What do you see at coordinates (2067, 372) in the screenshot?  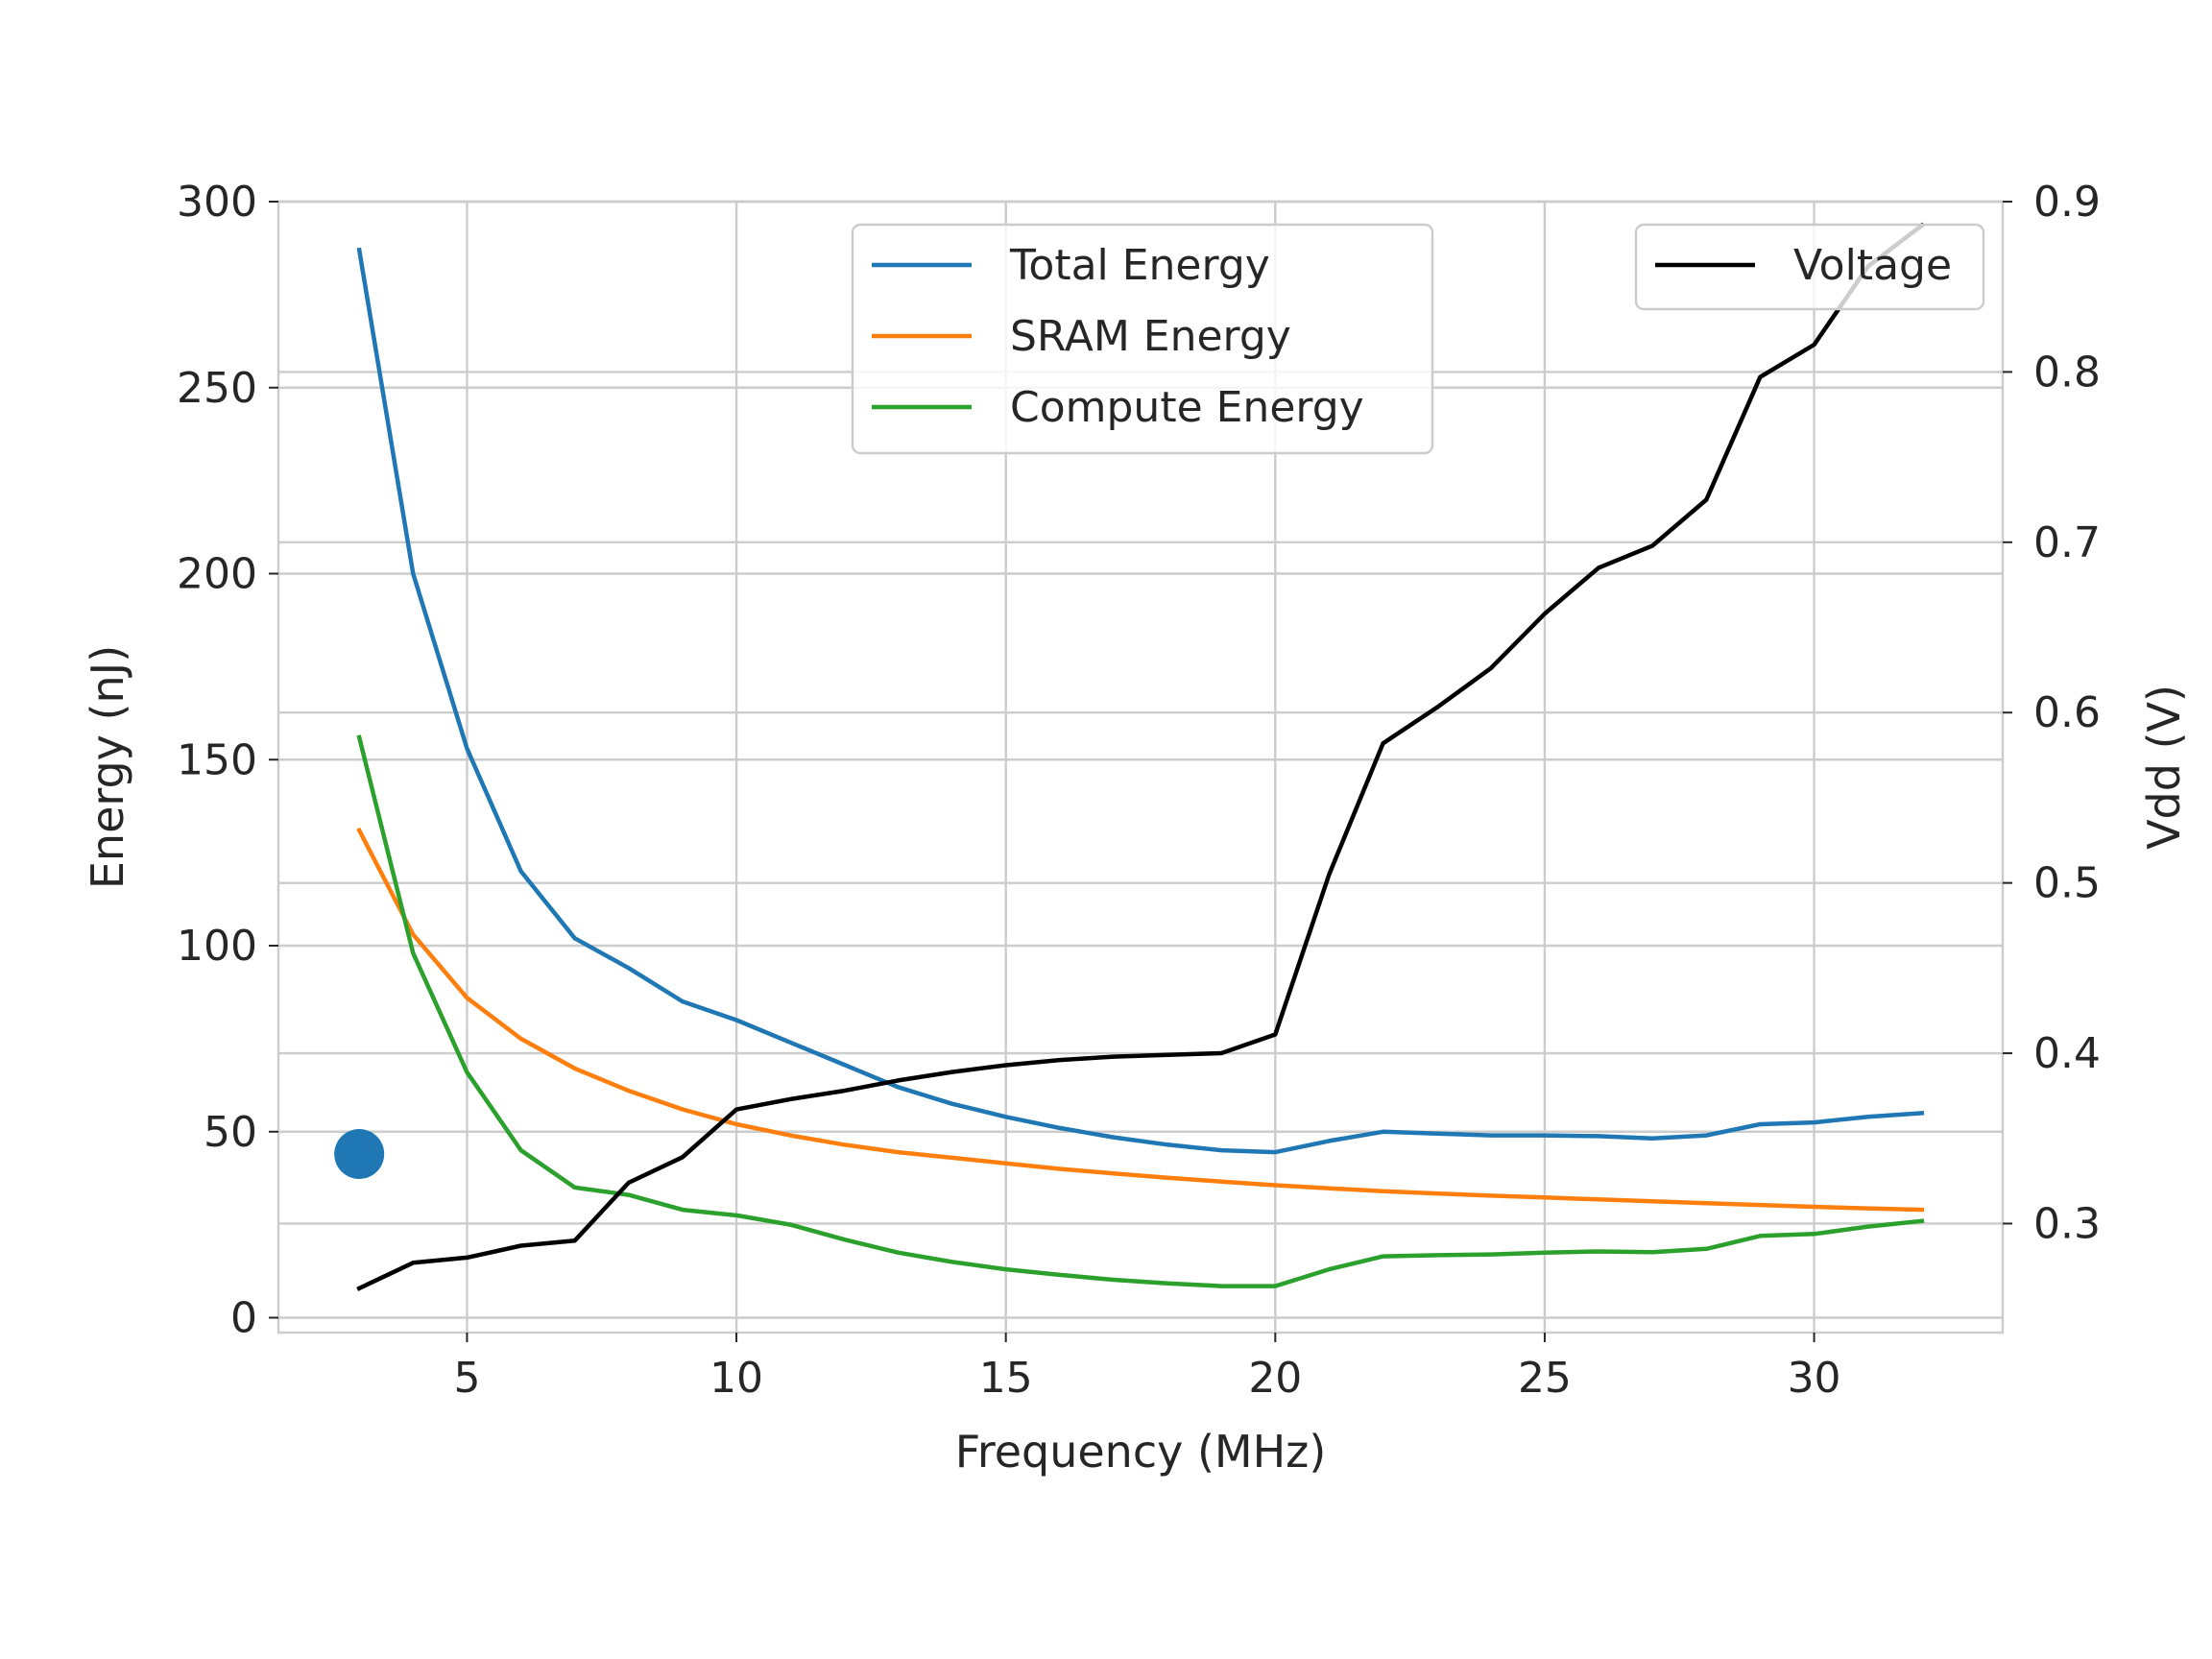 I see `y2-tick-label: 0.8` at bounding box center [2067, 372].